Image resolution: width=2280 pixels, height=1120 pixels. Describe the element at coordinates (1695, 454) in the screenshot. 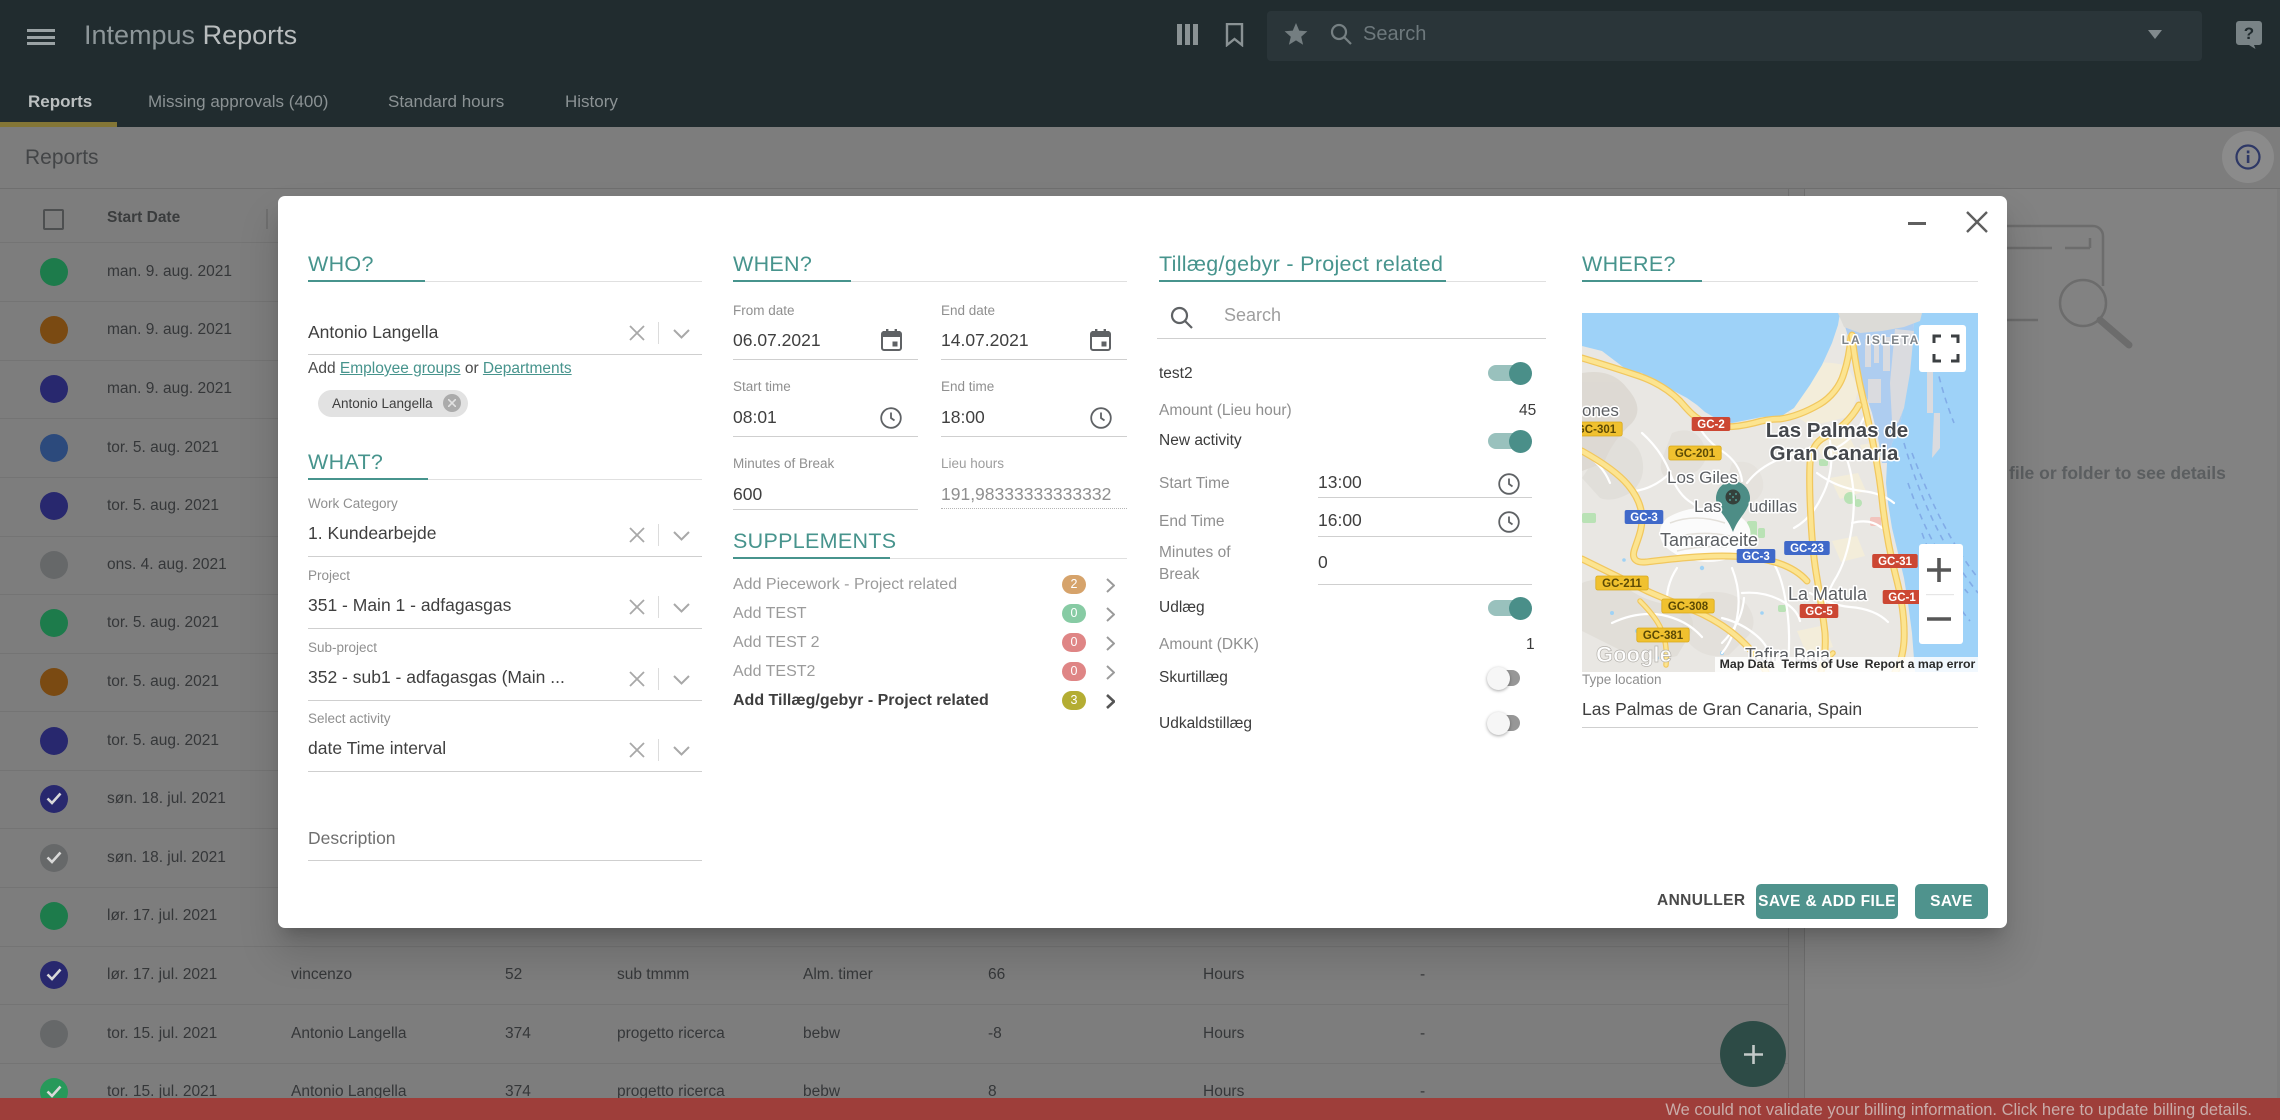

I see `svg-text: GC-201` at that location.